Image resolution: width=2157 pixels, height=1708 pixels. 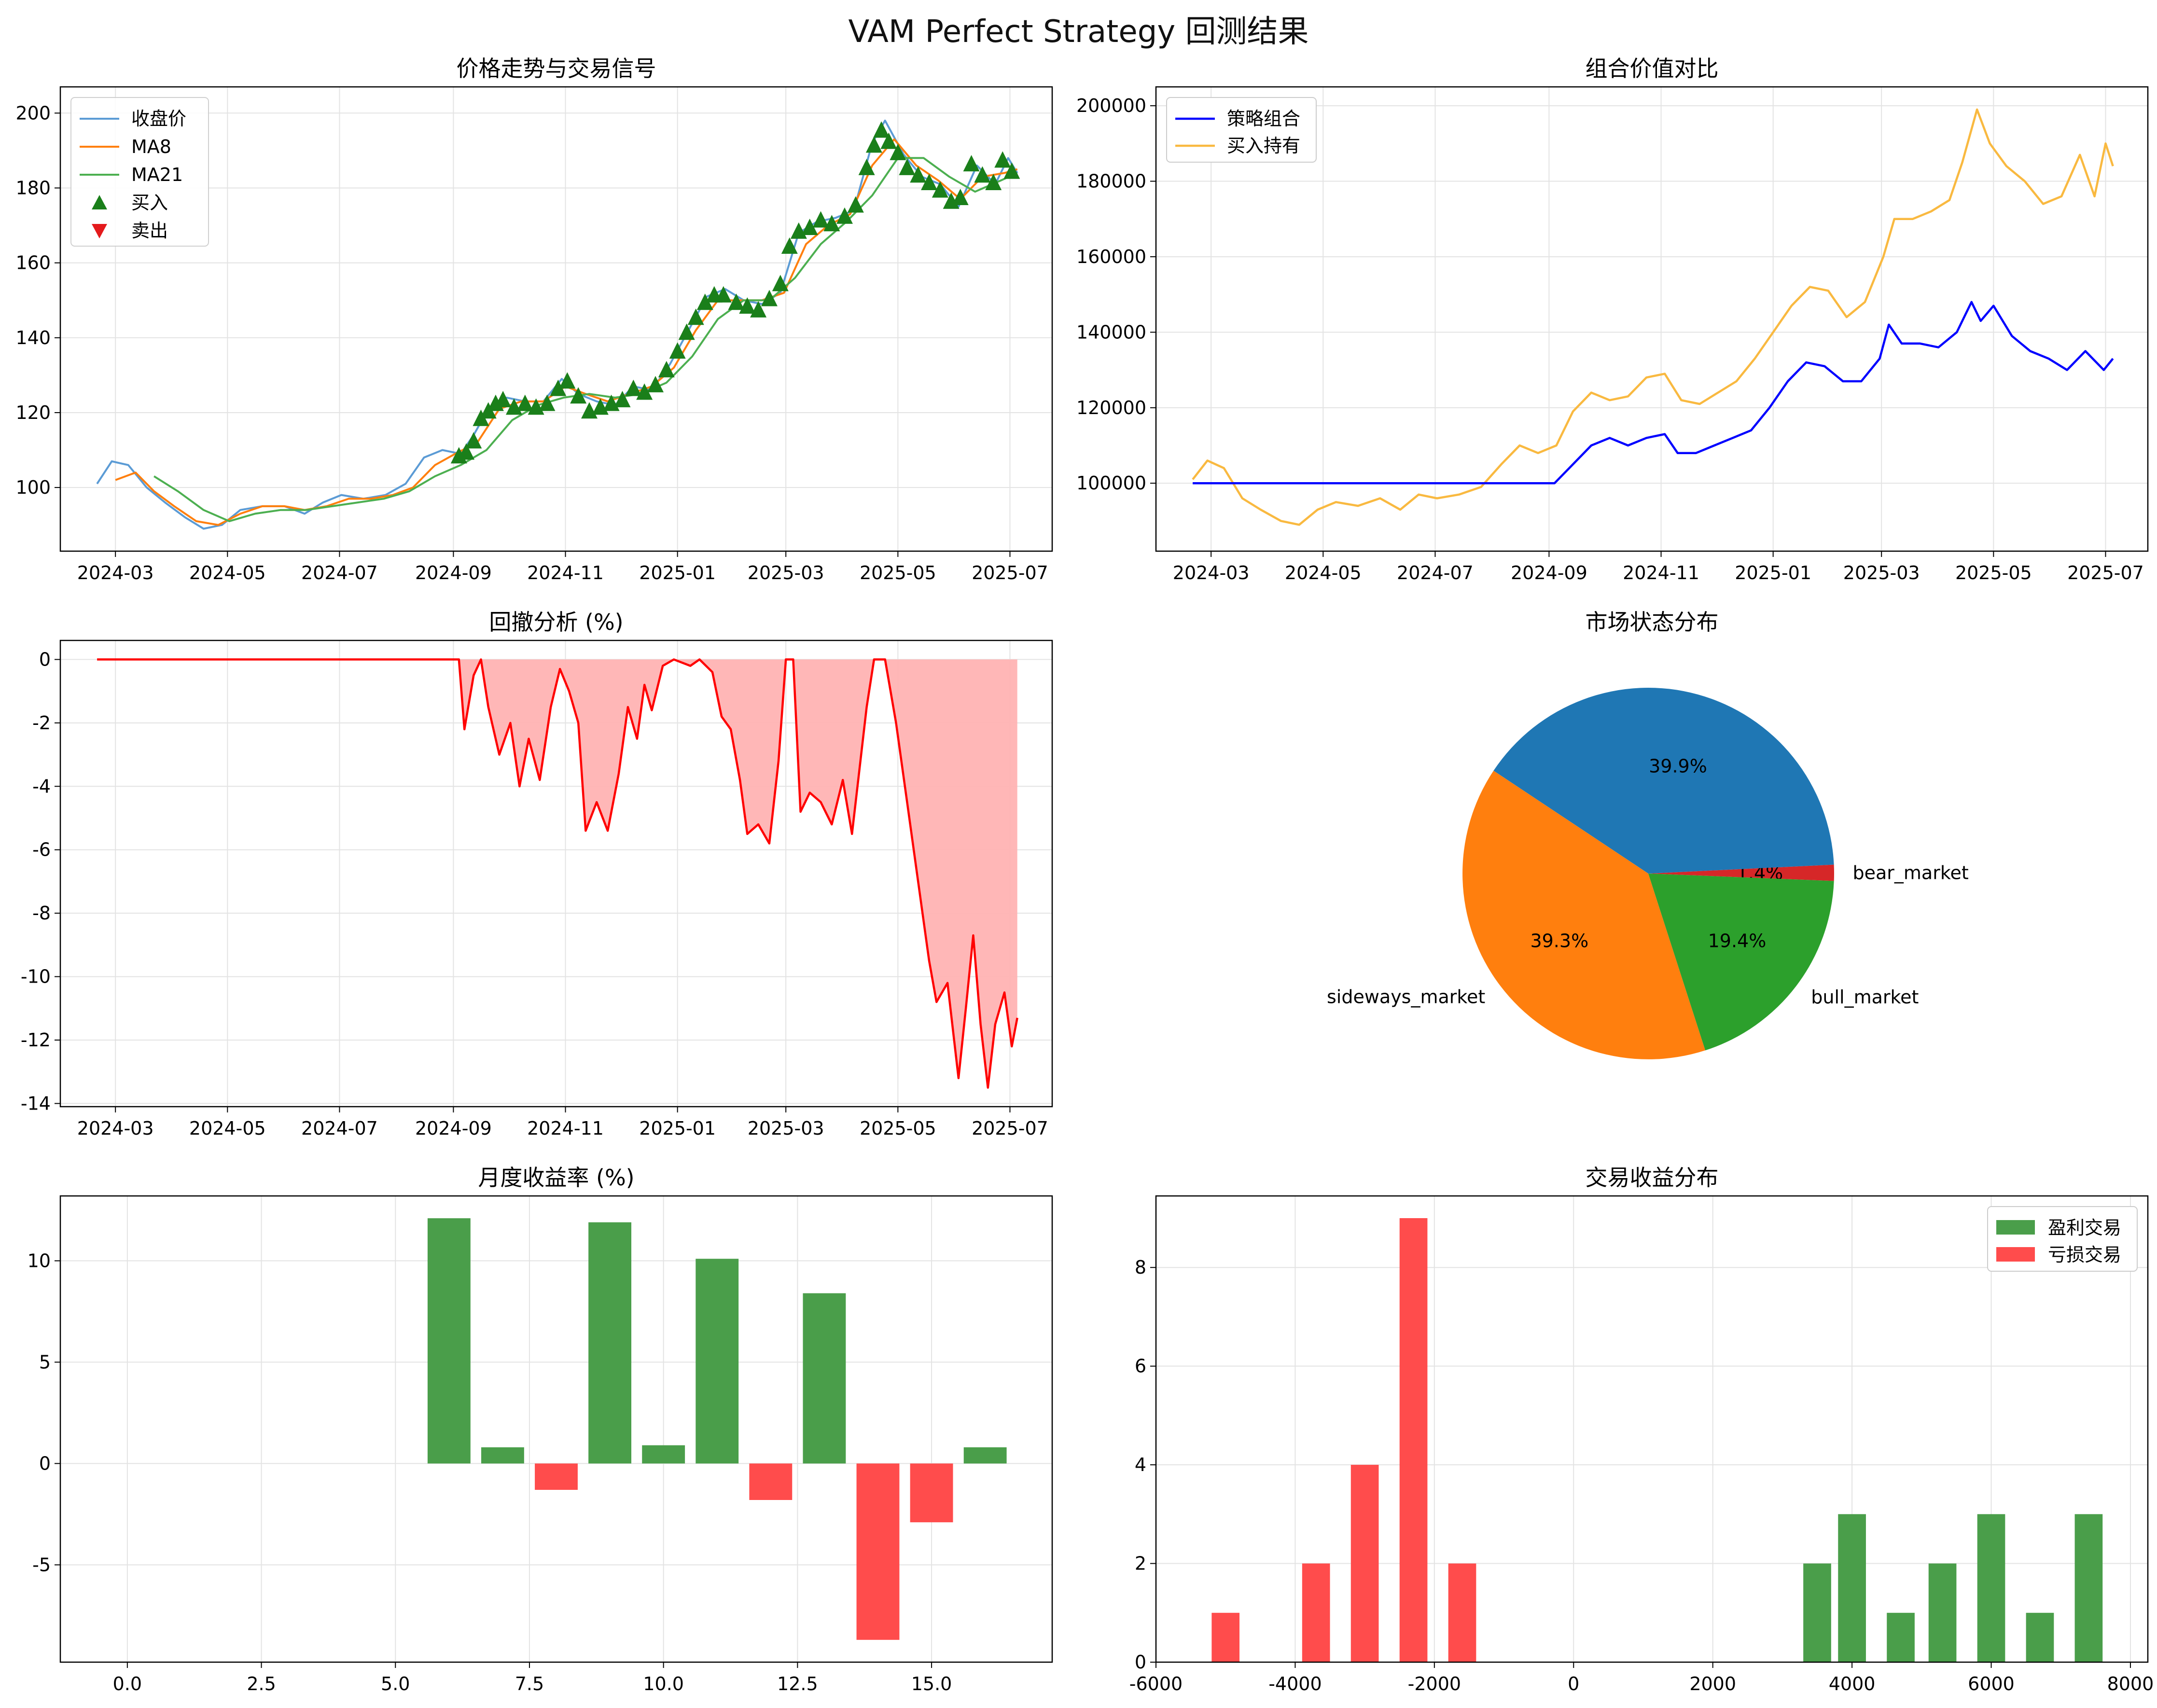 I want to click on buy-marker-legend, so click(x=99, y=202).